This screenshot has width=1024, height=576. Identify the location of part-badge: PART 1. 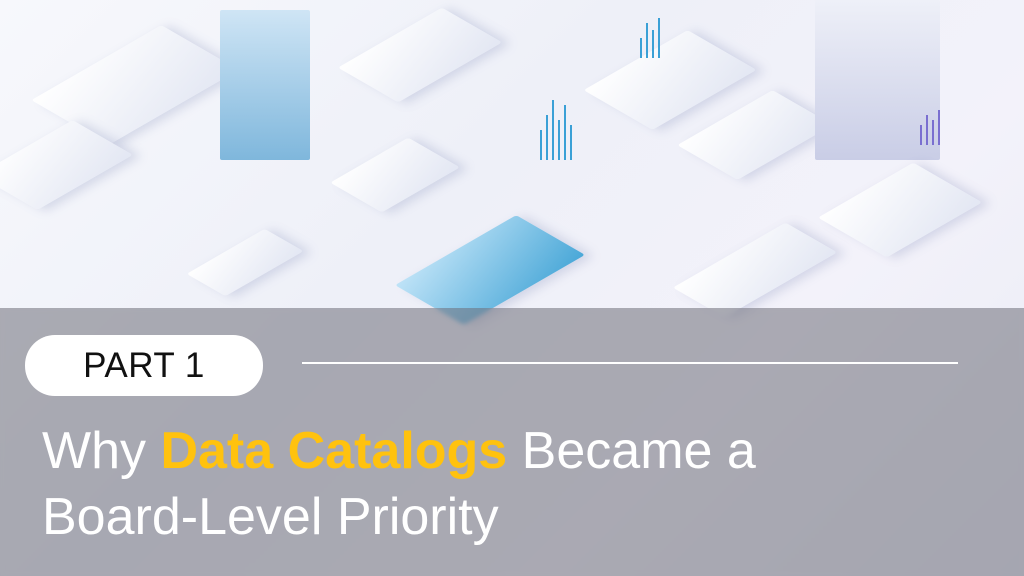
(144, 365).